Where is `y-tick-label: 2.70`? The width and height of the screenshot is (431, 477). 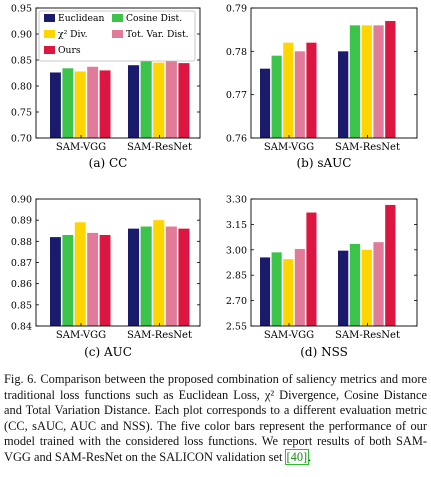
y-tick-label: 2.70 is located at coordinates (236, 301).